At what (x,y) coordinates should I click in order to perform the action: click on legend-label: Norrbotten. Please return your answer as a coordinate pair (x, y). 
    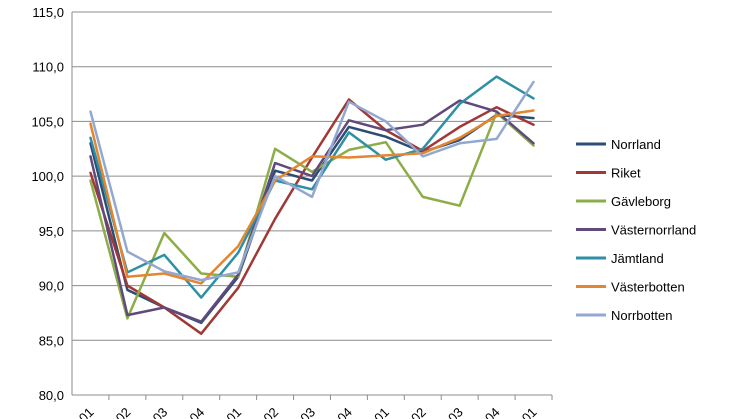
    Looking at the image, I should click on (641, 315).